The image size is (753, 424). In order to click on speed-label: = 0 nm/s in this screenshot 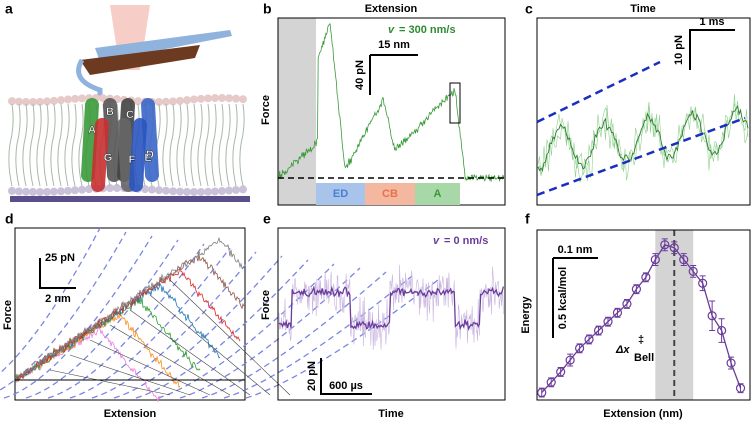, I will do `click(466, 241)`.